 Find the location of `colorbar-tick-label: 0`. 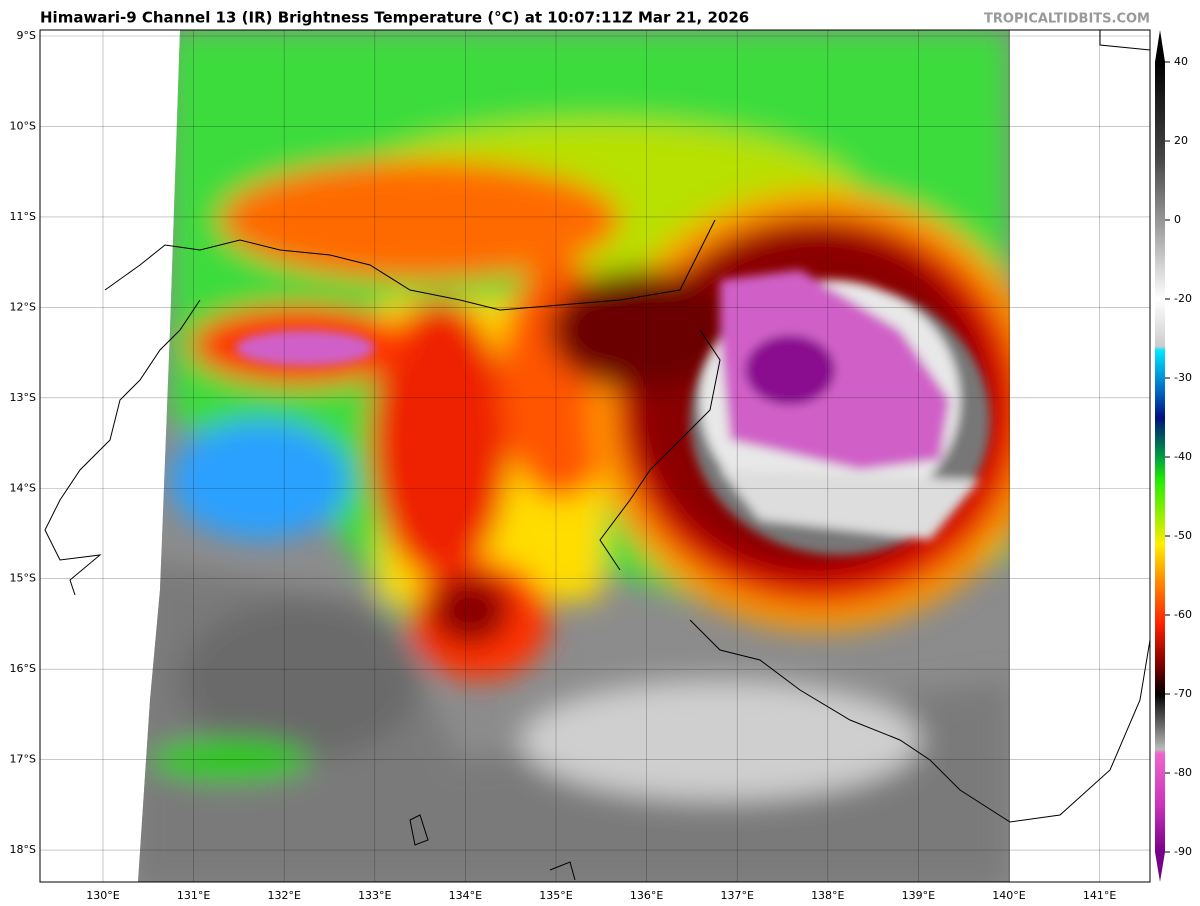

colorbar-tick-label: 0 is located at coordinates (1177, 219).